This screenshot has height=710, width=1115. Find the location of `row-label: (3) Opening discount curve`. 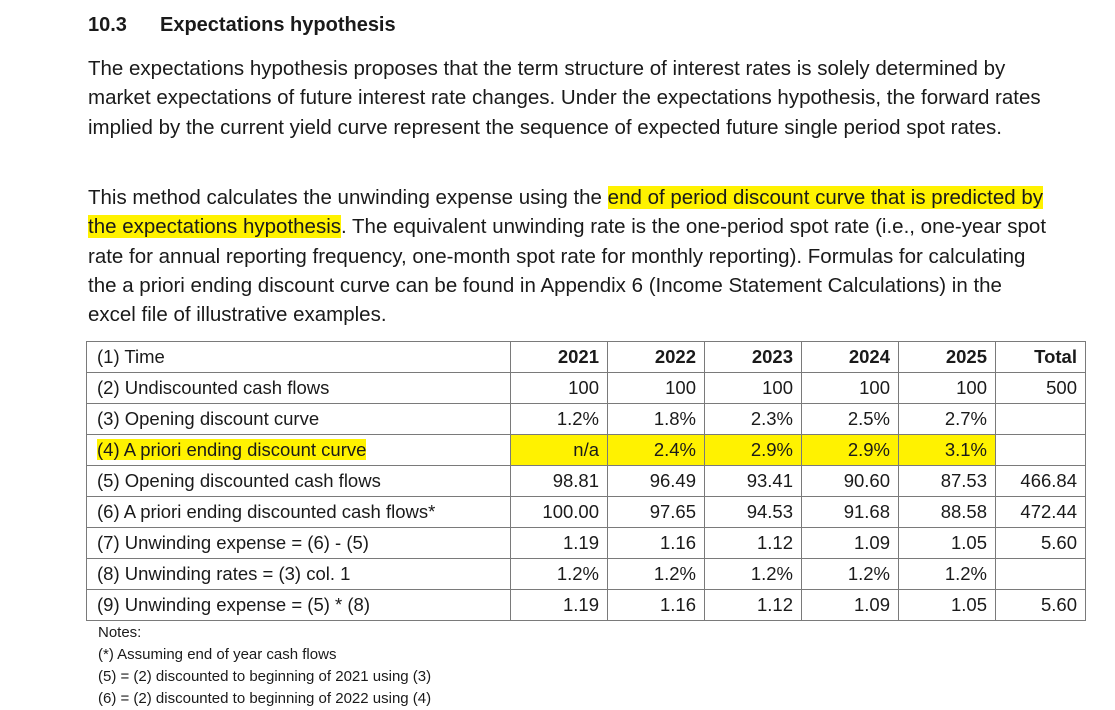

row-label: (3) Opening discount curve is located at coordinates (298, 419).